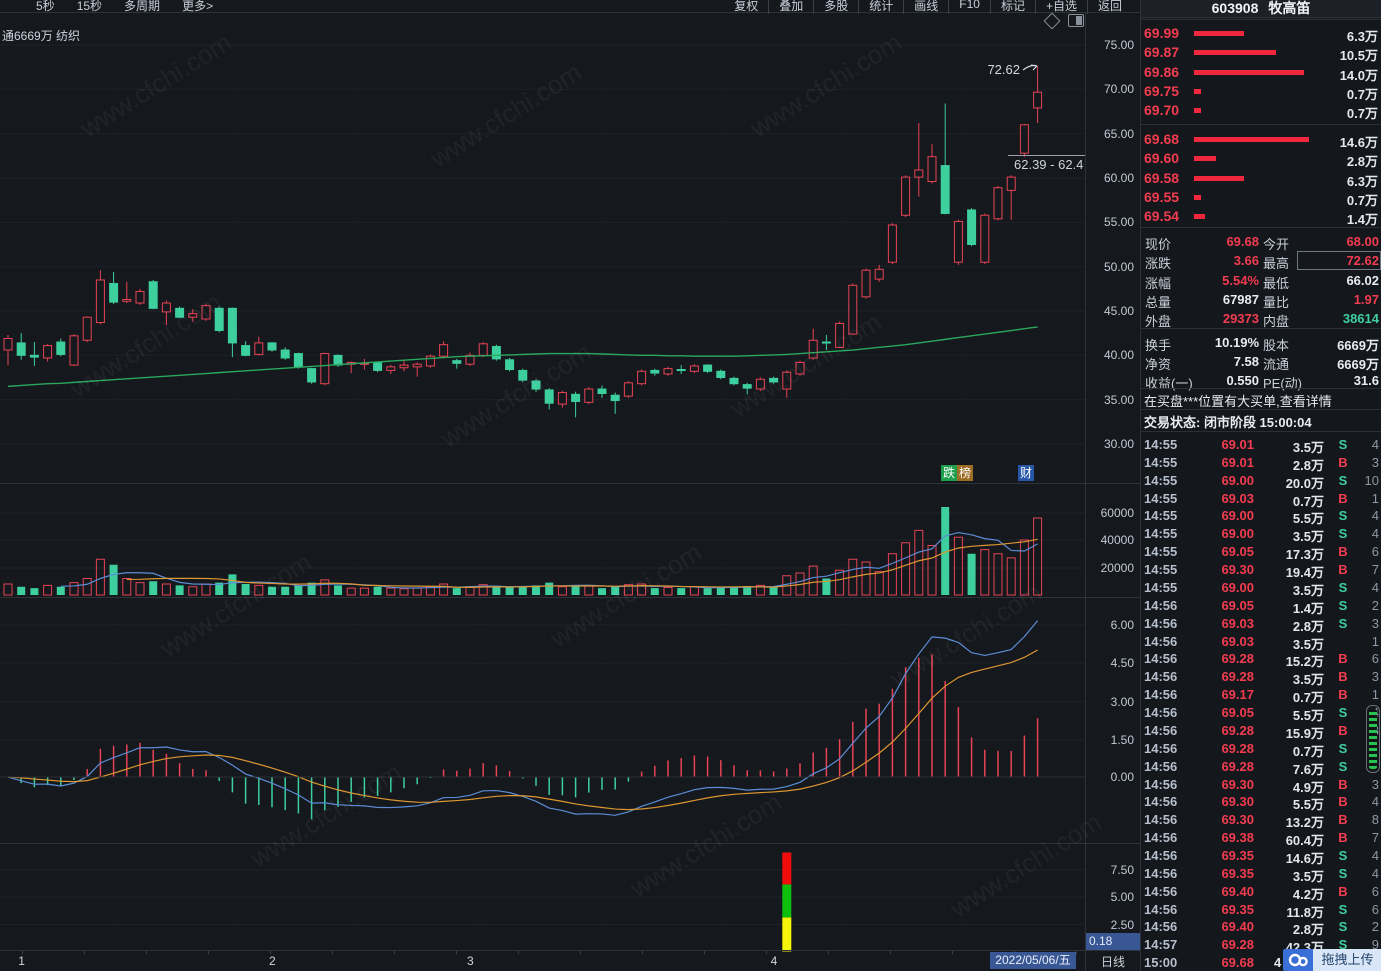 Image resolution: width=1381 pixels, height=971 pixels. I want to click on toolbar-item-返回: 返回, so click(1109, 7).